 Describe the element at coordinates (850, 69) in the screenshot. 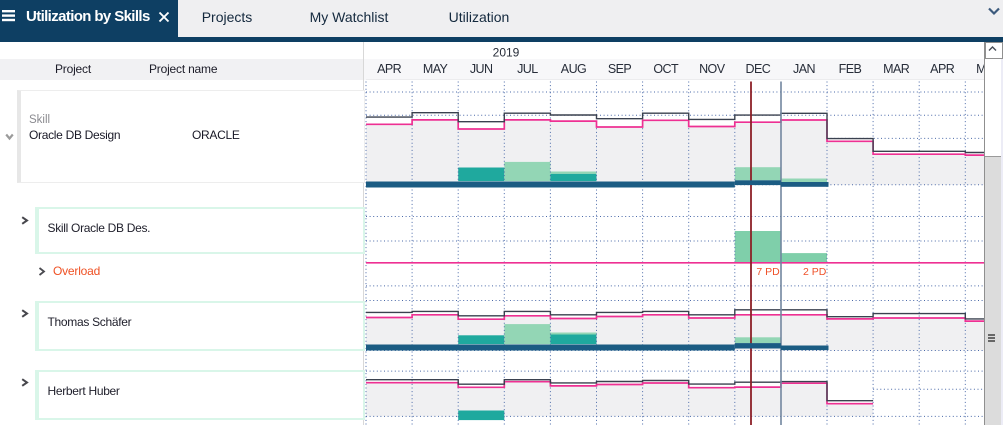

I see `svg-text: FEB` at that location.